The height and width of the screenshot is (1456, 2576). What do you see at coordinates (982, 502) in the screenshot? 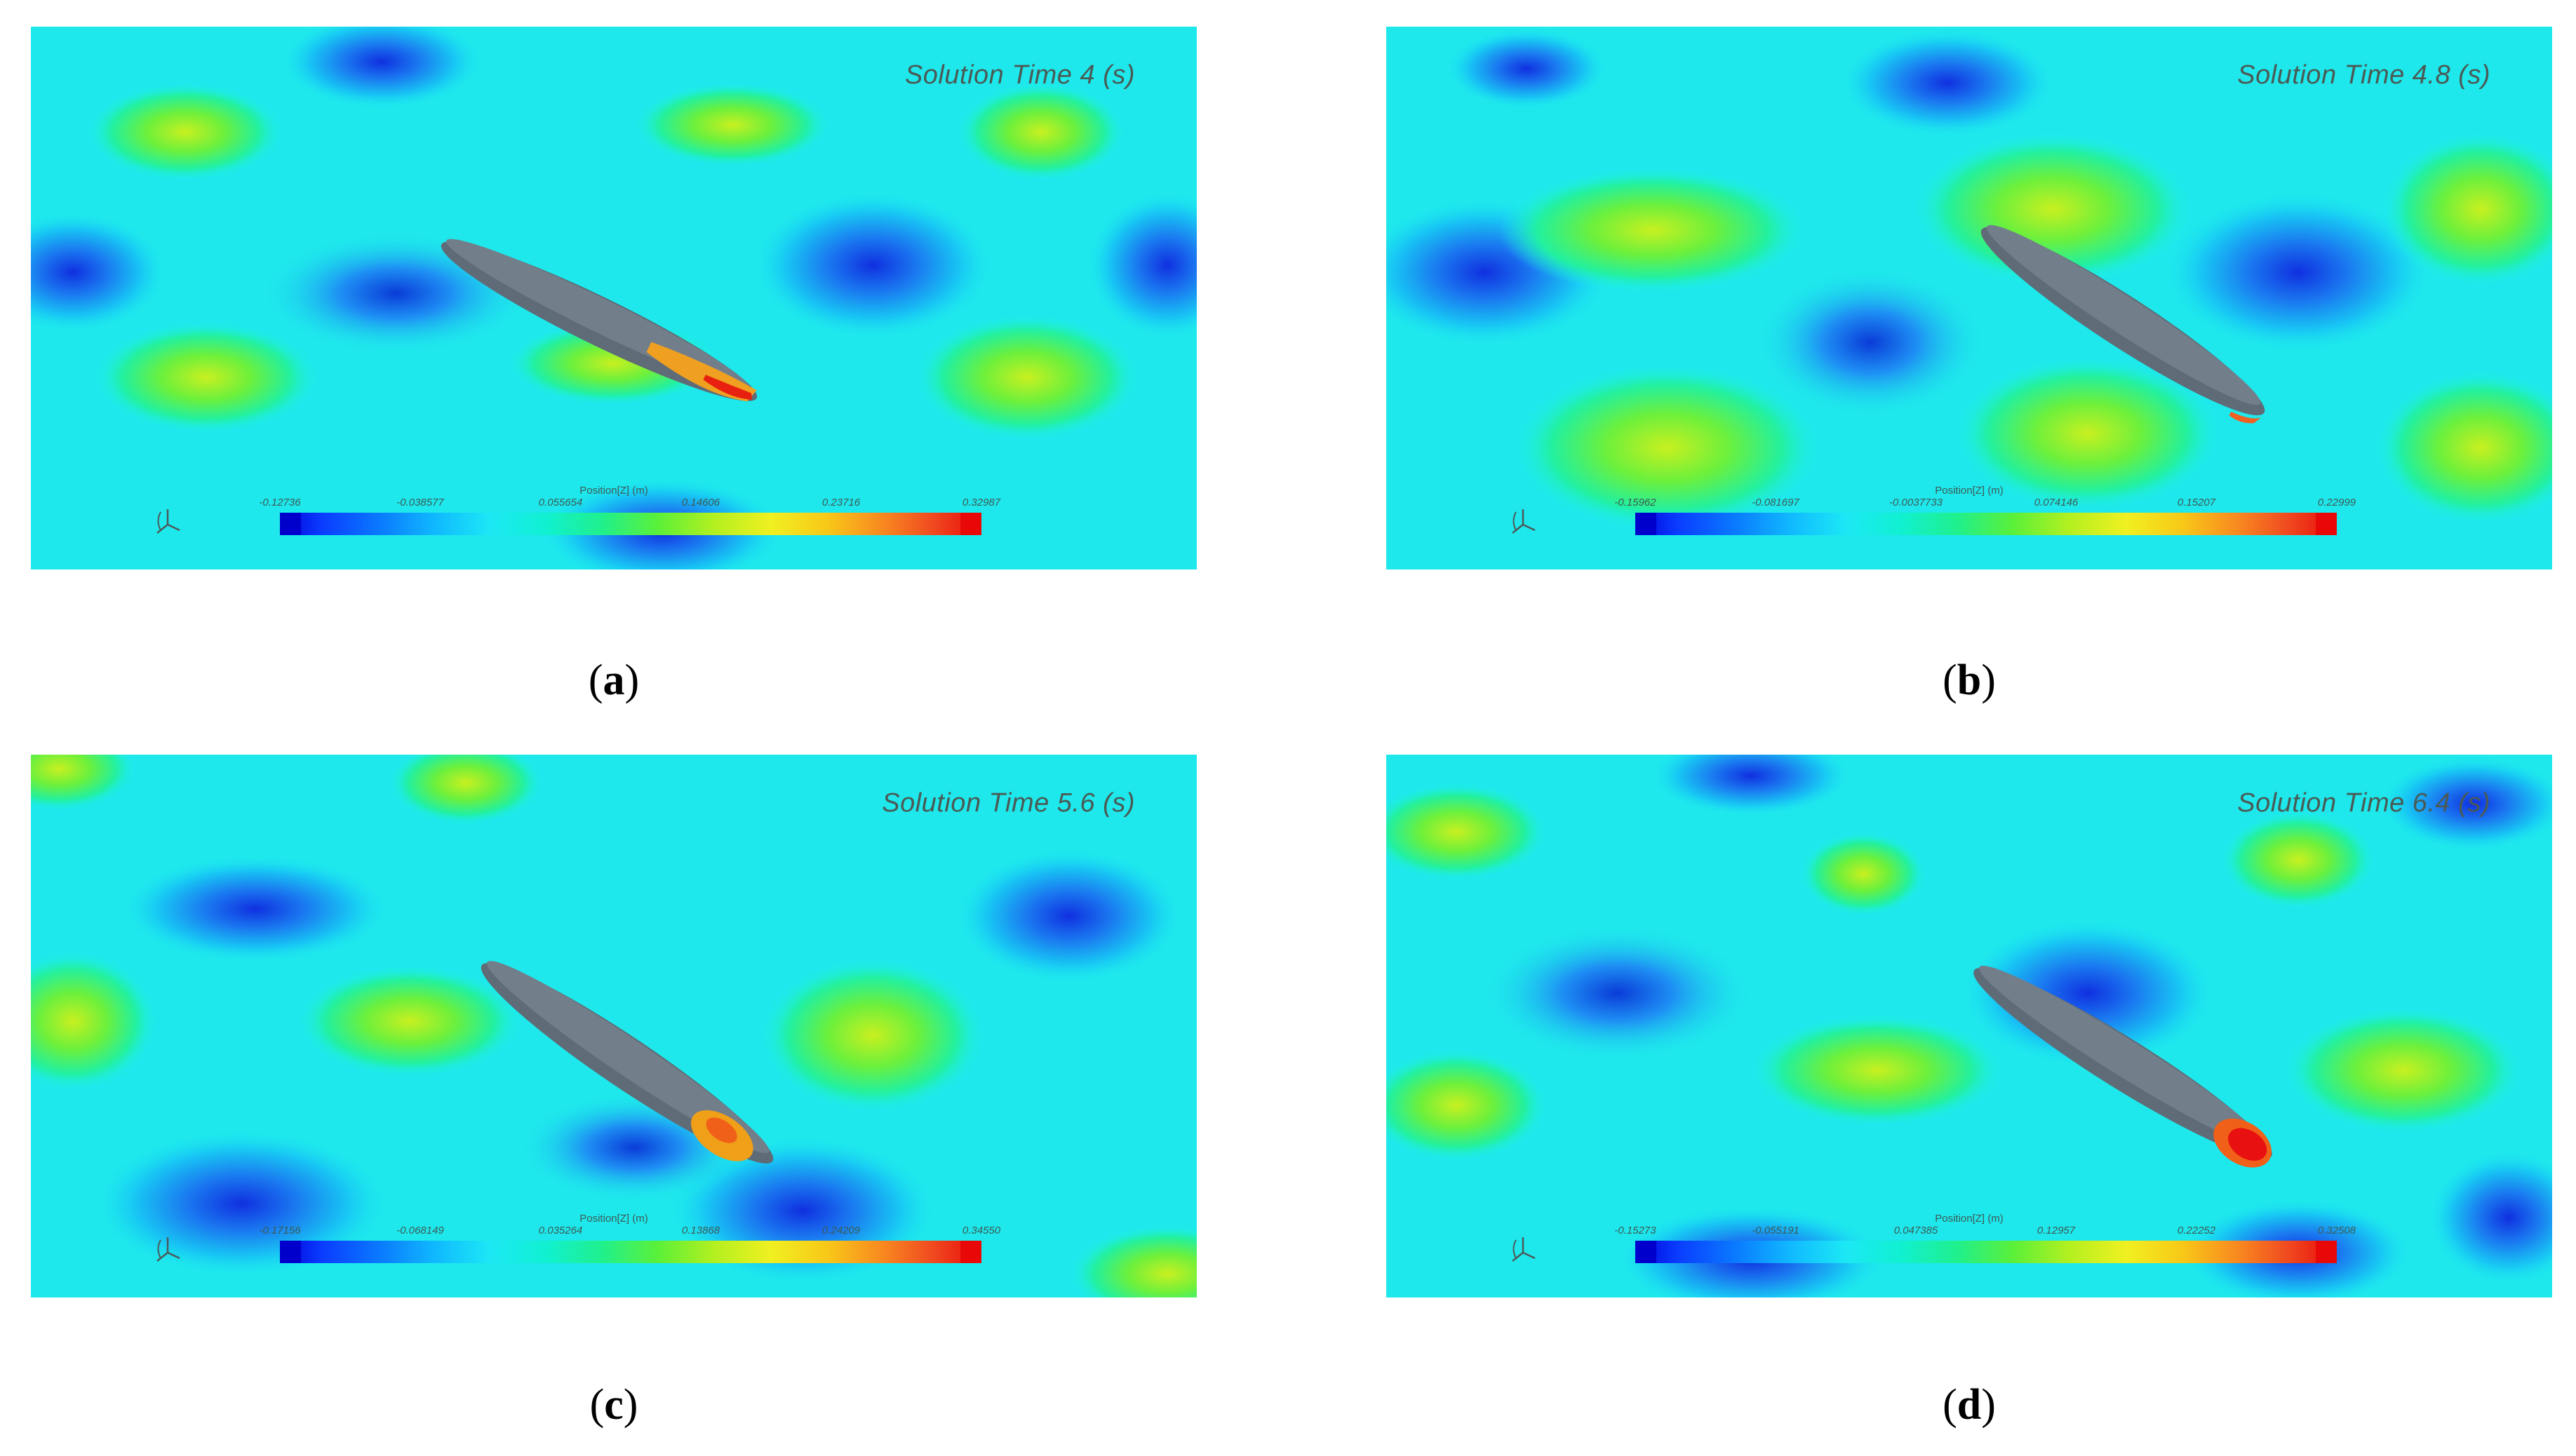
I see `colorbar-tick: 0.32987` at bounding box center [982, 502].